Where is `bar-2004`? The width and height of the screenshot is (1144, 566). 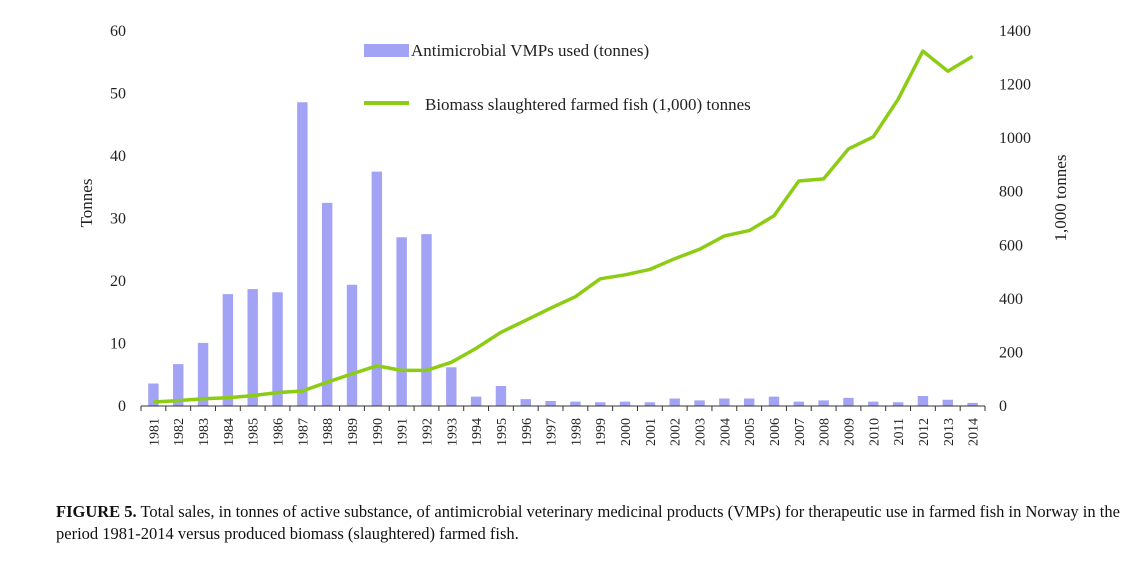 bar-2004 is located at coordinates (724, 402).